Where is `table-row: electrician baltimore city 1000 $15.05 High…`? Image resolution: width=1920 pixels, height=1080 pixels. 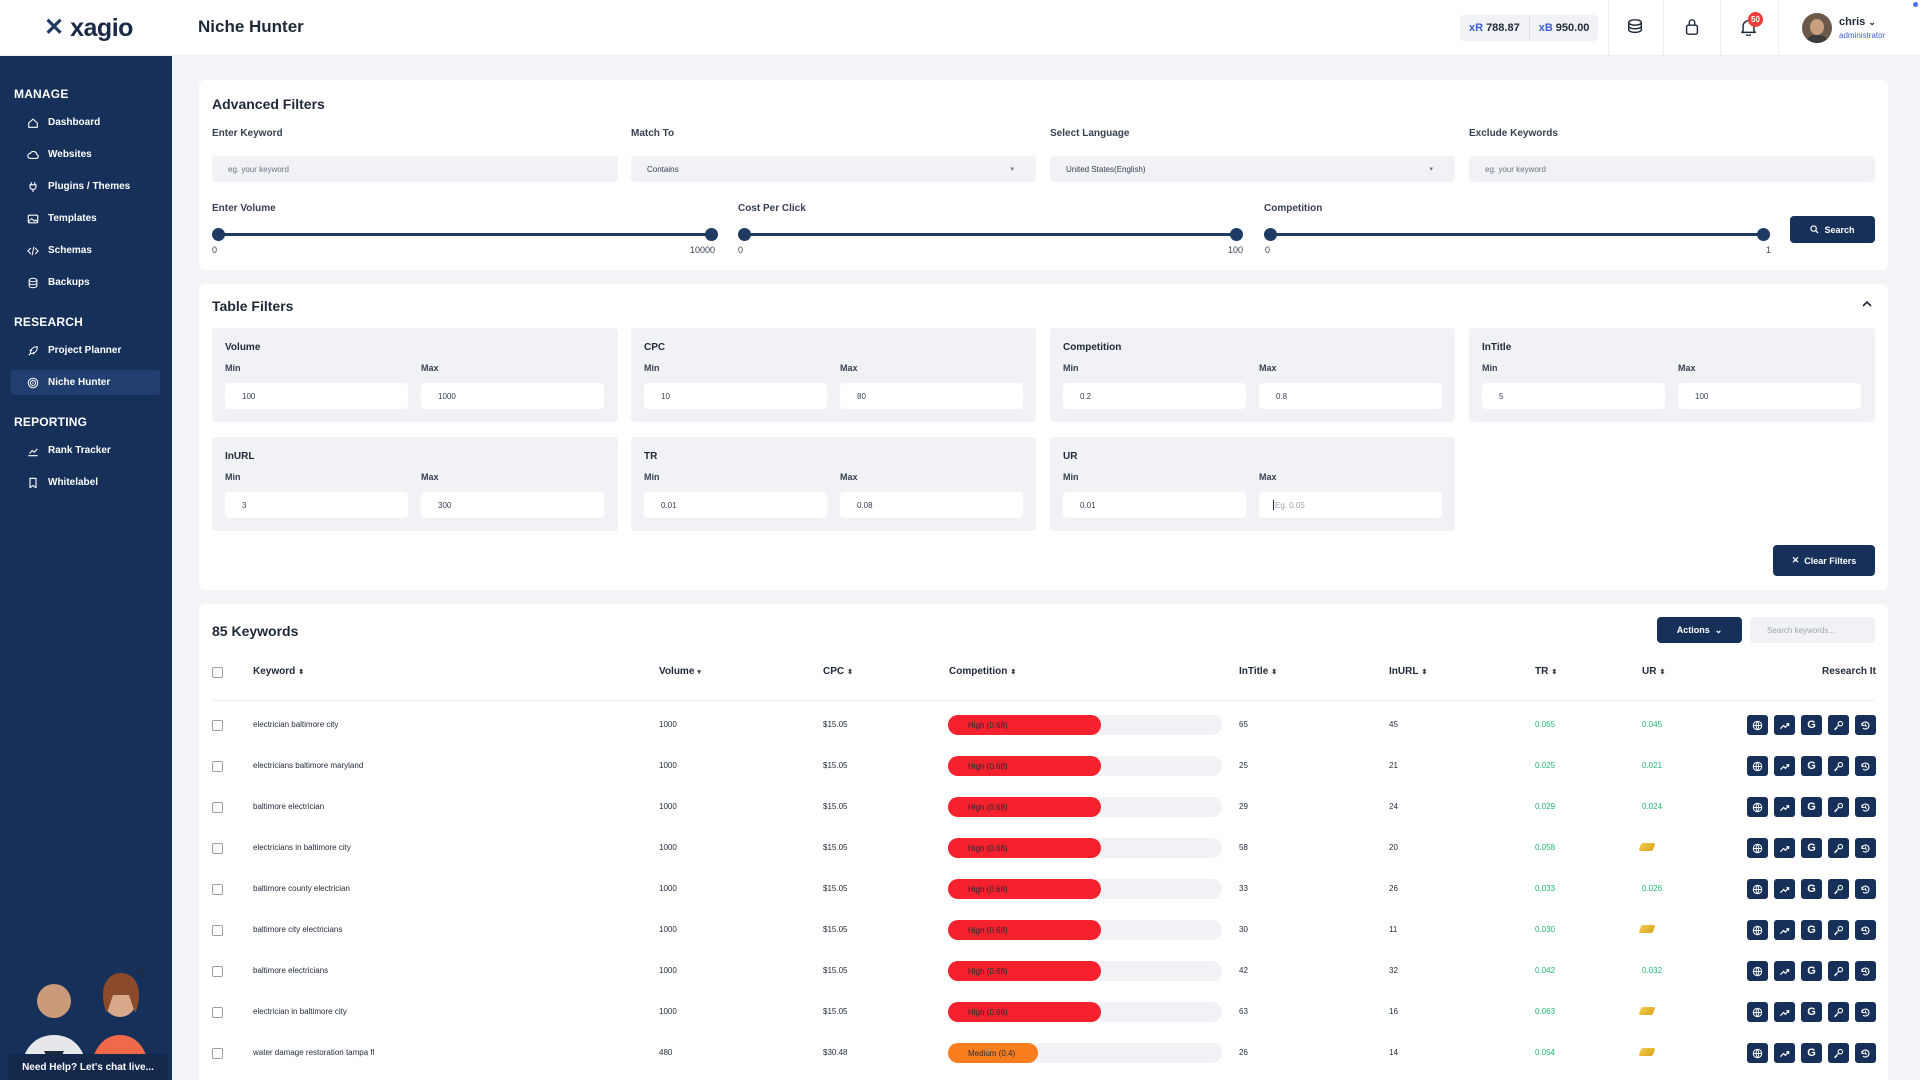
table-row: electrician baltimore city 1000 $15.05 High… is located at coordinates (1043, 725).